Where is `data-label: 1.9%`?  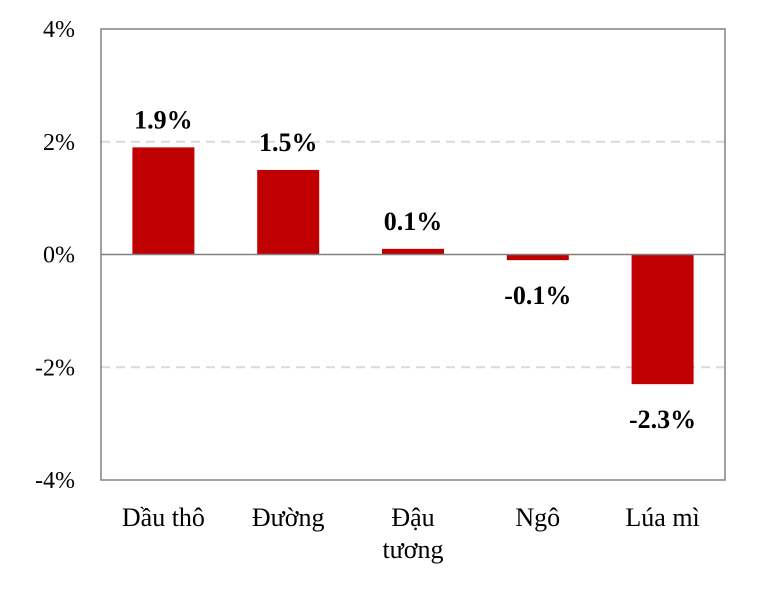
data-label: 1.9% is located at coordinates (163, 119).